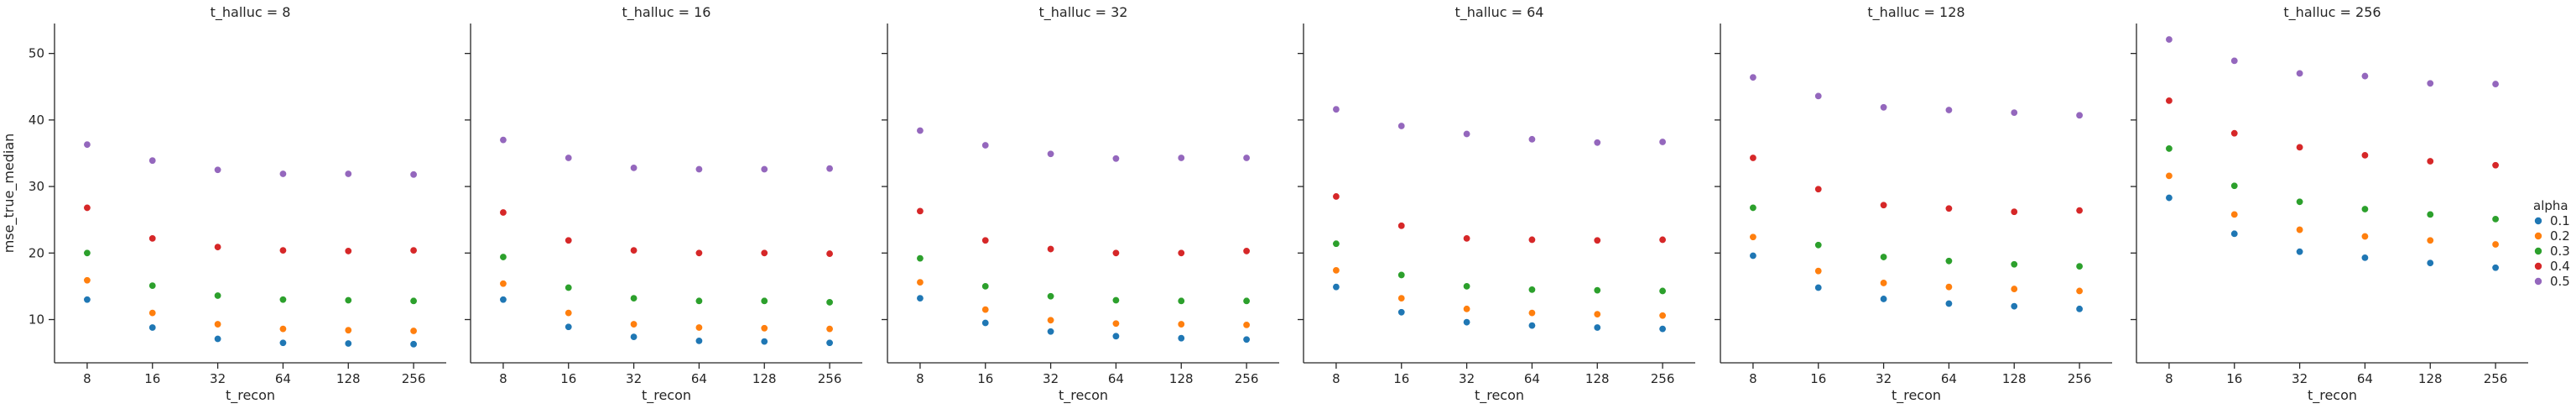 This screenshot has height=409, width=2576. Describe the element at coordinates (2332, 13) in the screenshot. I see `panel-title: t_halluc = 256` at that location.